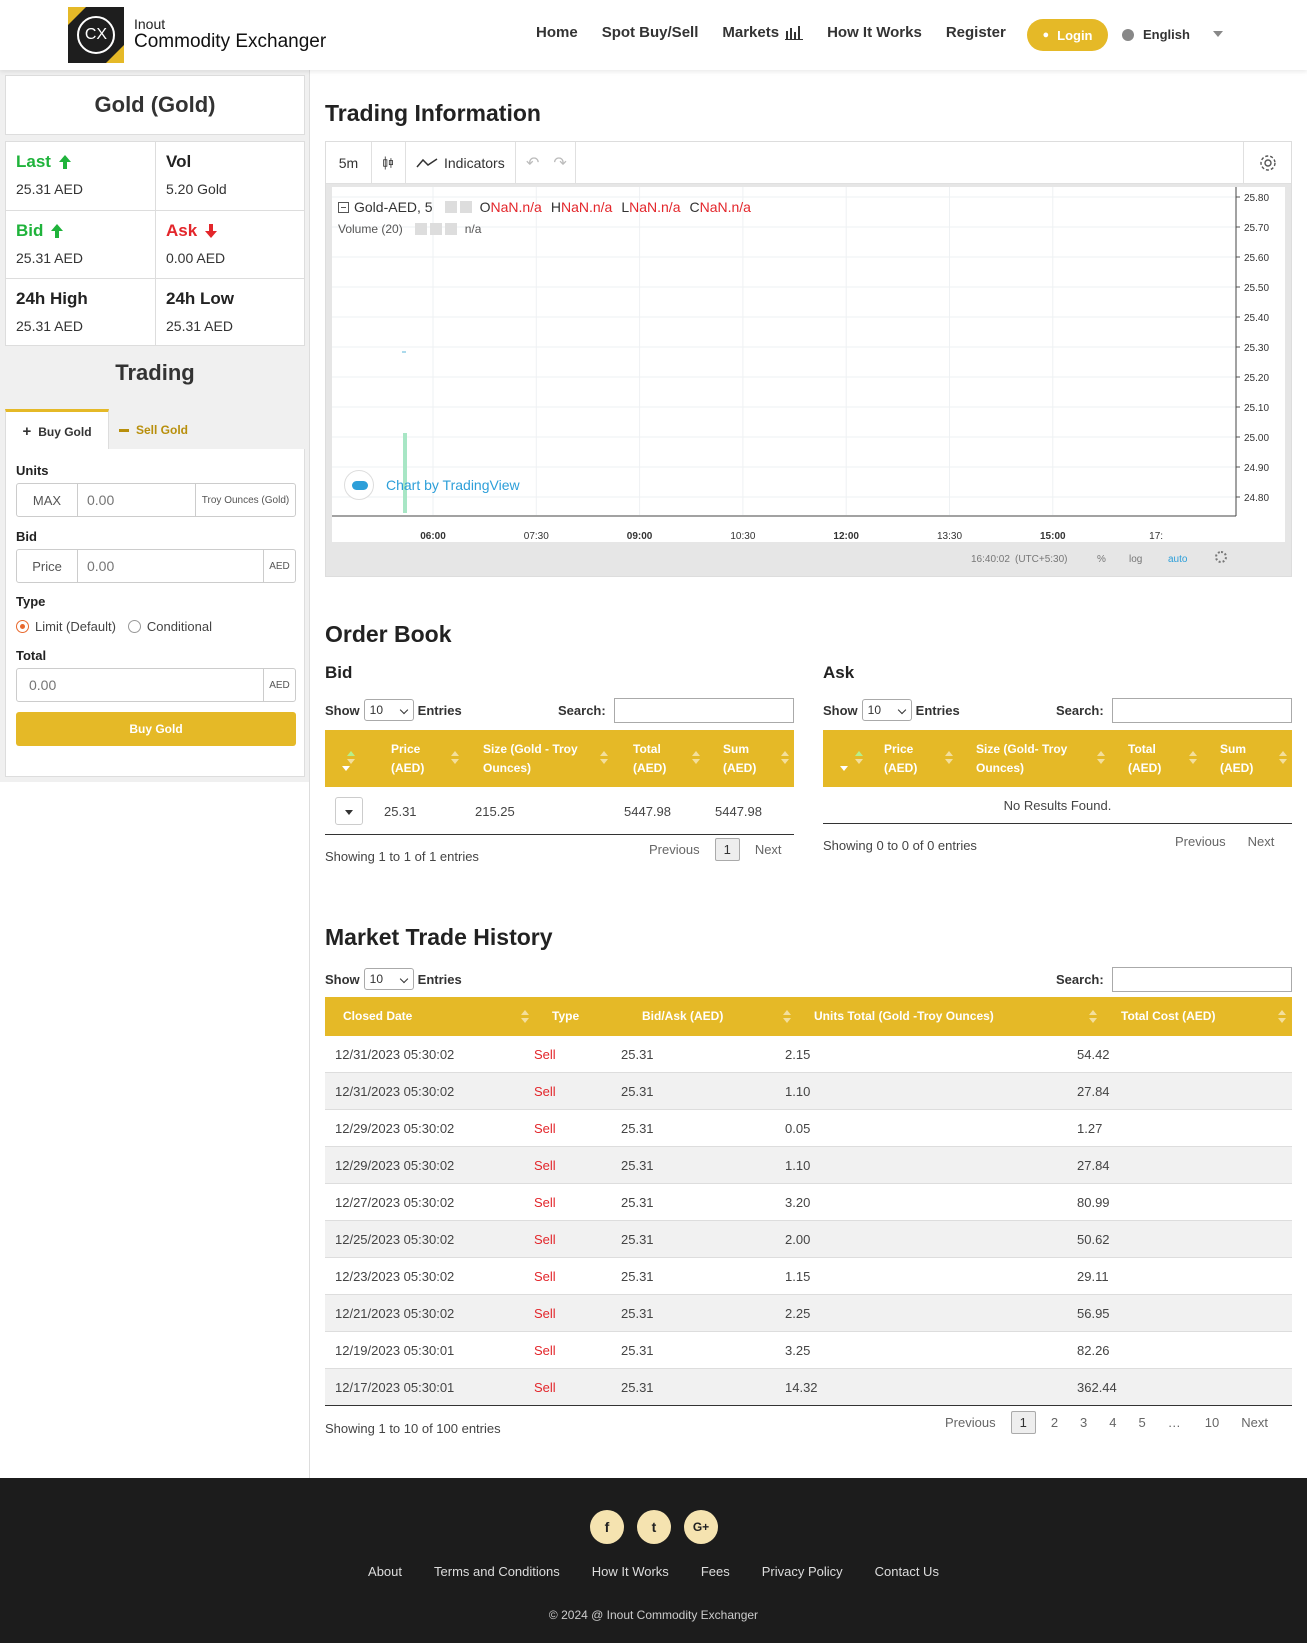 Image resolution: width=1307 pixels, height=1643 pixels. I want to click on footer-link-about: About, so click(385, 1571).